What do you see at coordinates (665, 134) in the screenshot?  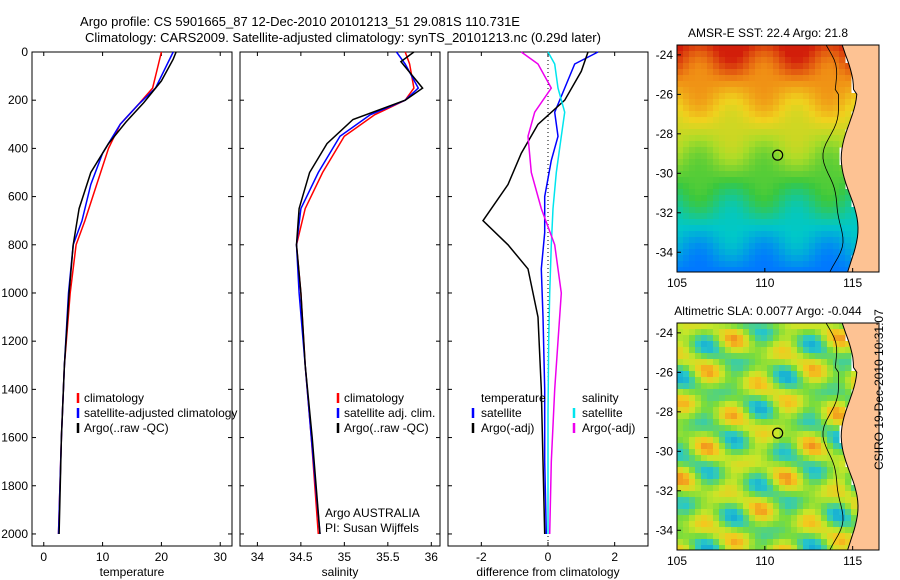 I see `panel-sst-ytick-label: -28` at bounding box center [665, 134].